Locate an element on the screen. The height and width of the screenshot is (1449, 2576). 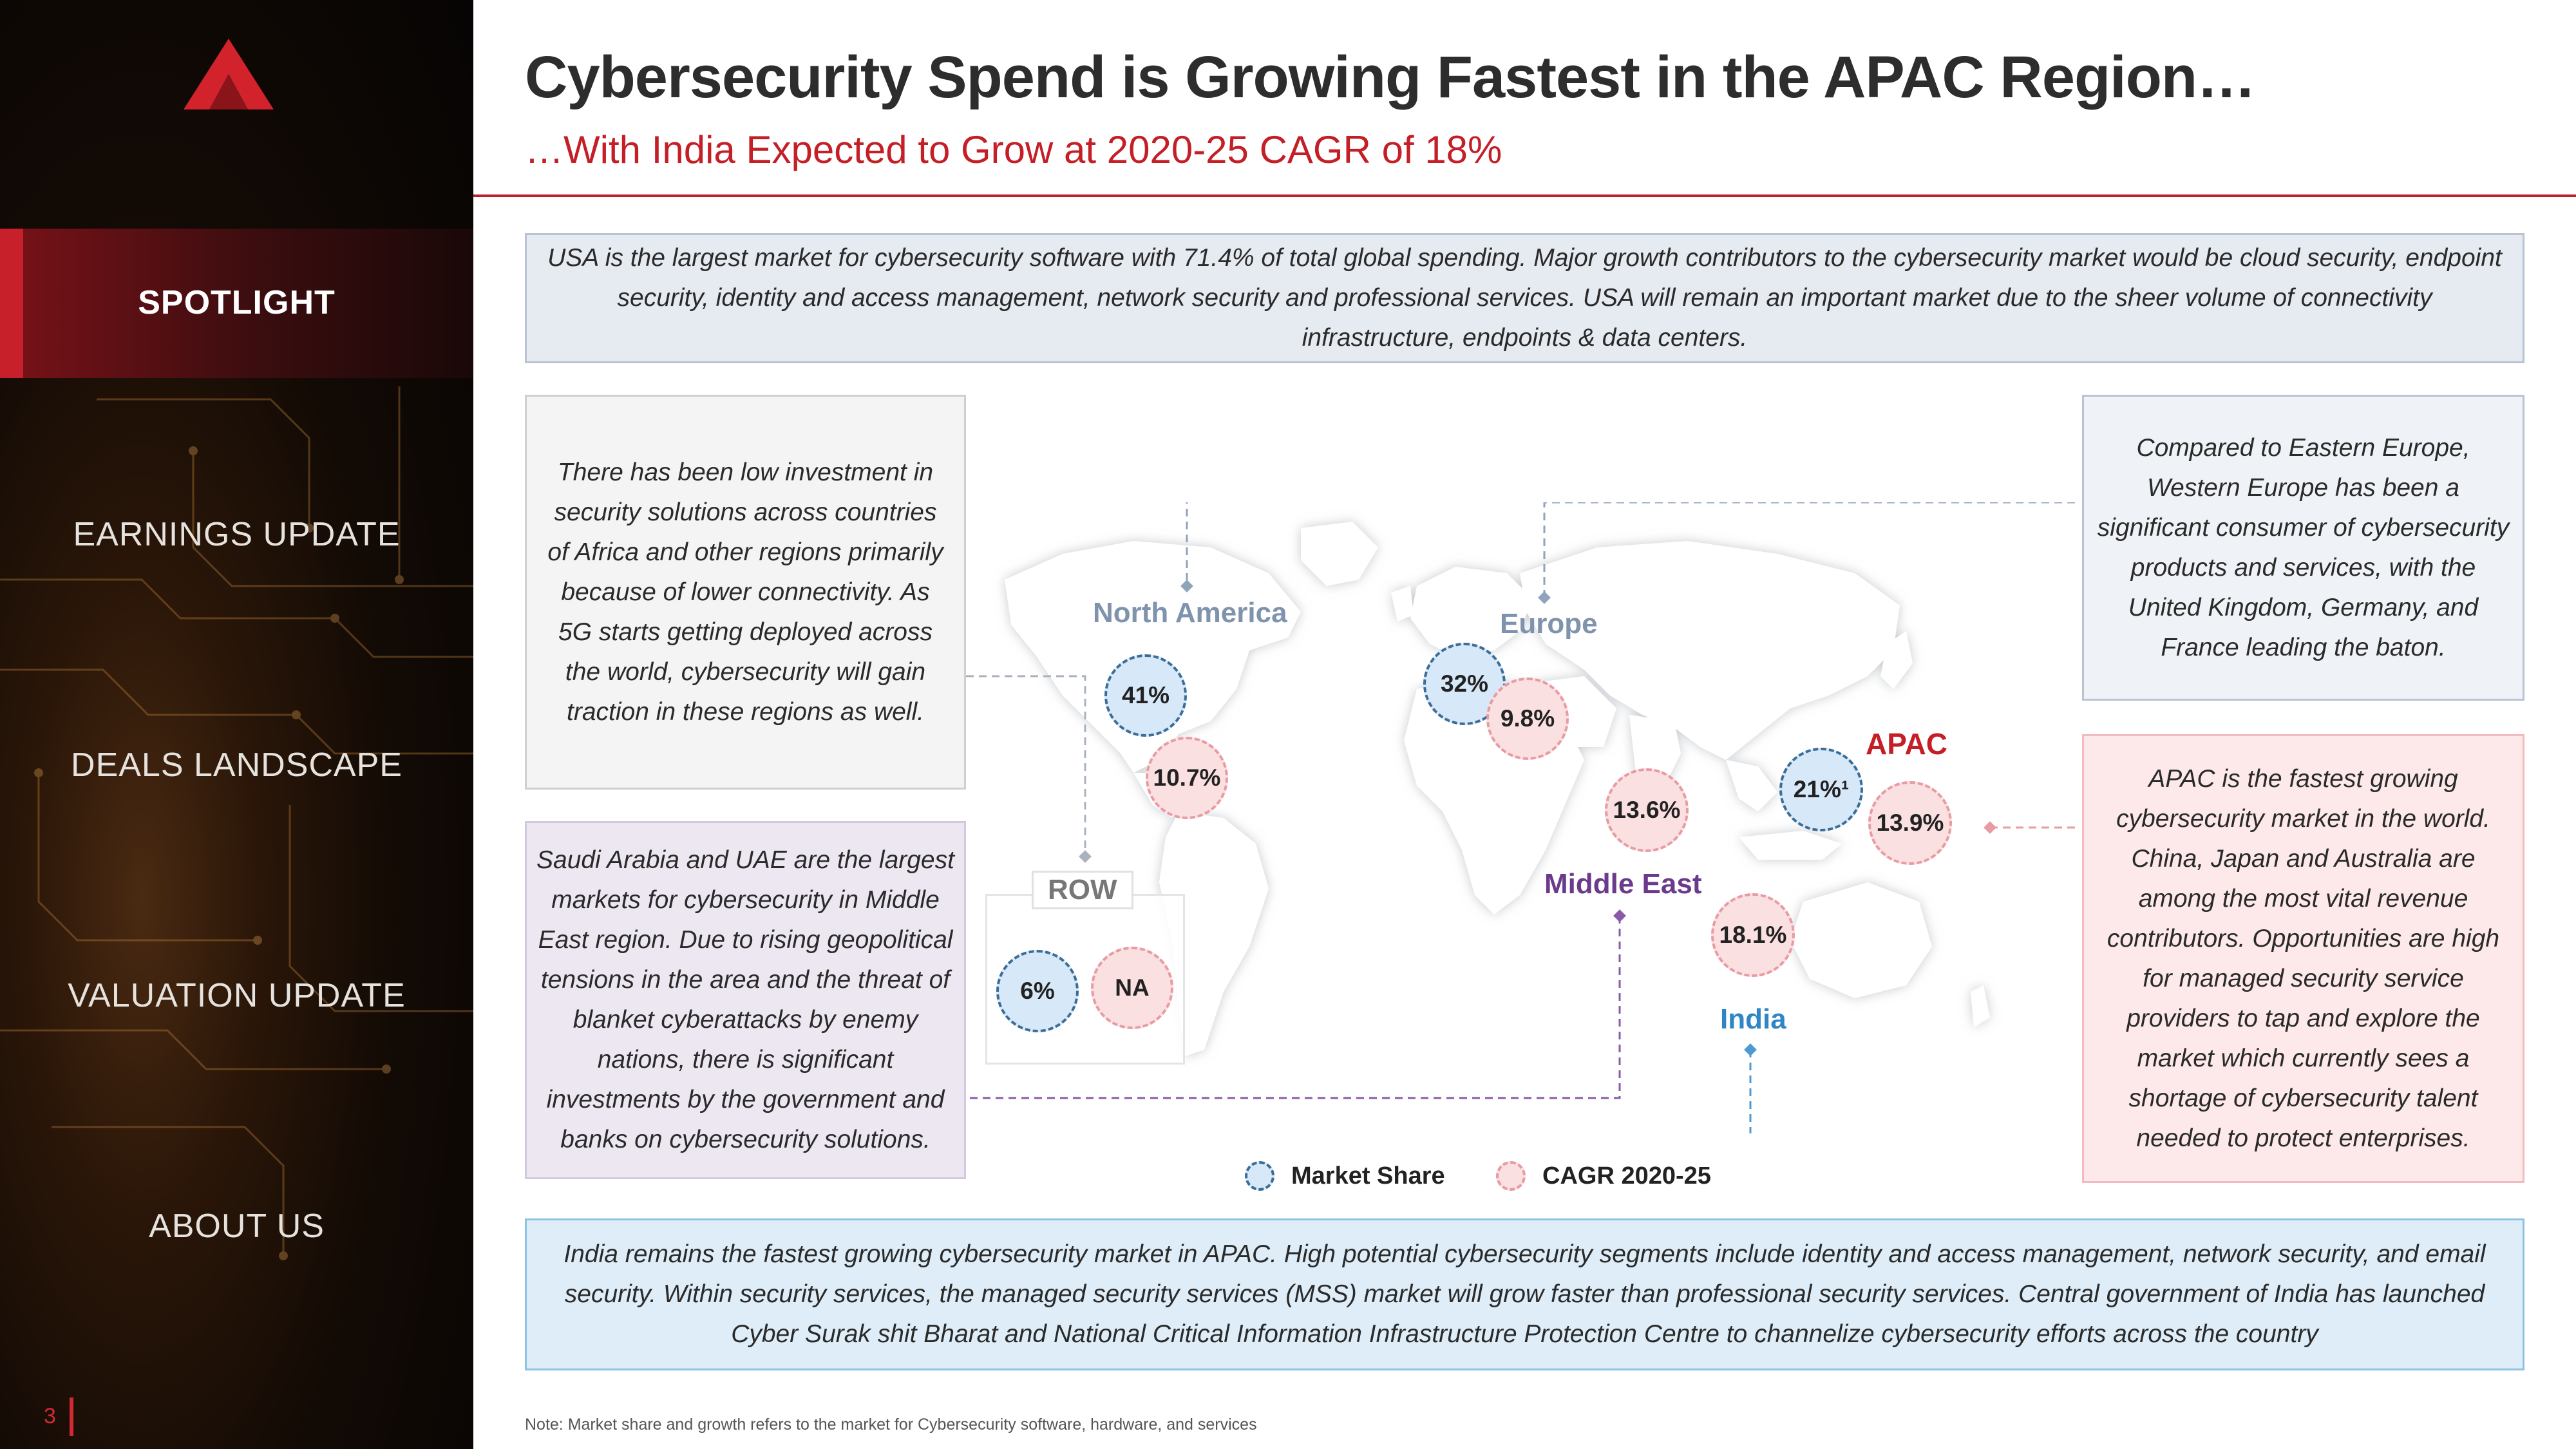
north-america-cagr-bubble: 10.7% is located at coordinates (1187, 778).